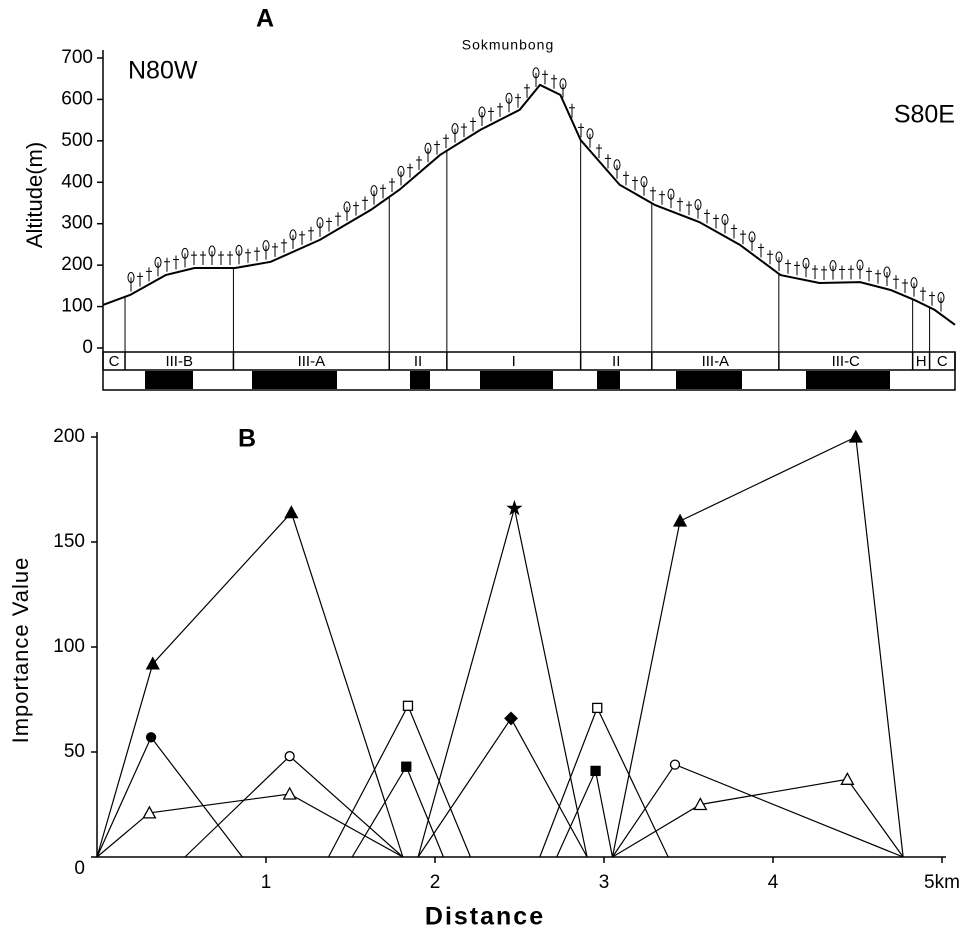  I want to click on x-tick-label: 2, so click(435, 882).